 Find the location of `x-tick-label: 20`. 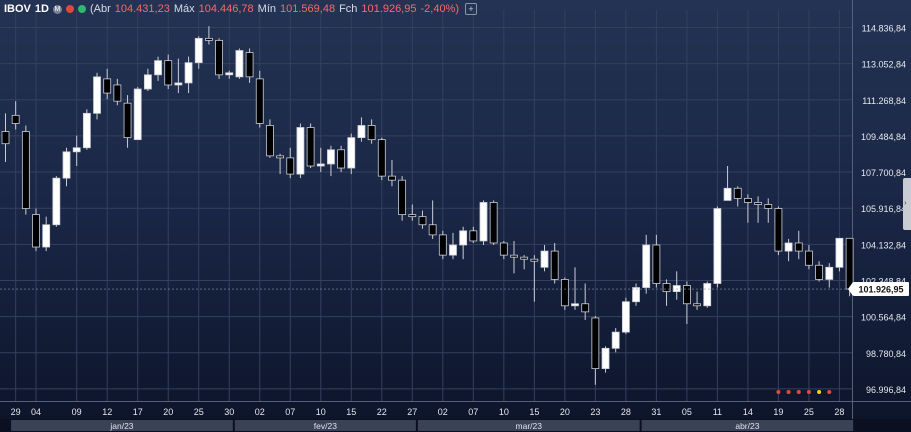

x-tick-label: 20 is located at coordinates (168, 412).